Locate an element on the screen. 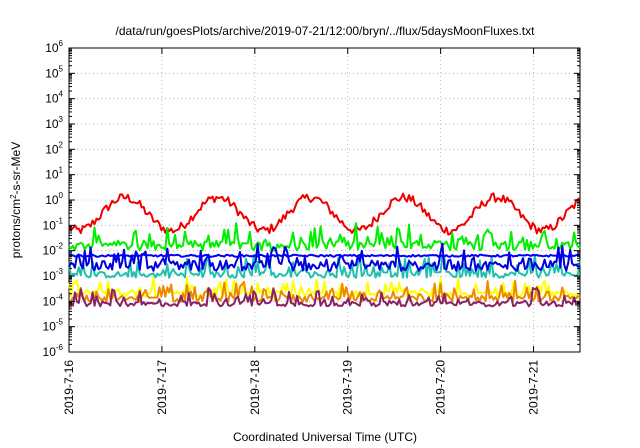  y-tick-label: 10⁻¹ is located at coordinates (53, 224).